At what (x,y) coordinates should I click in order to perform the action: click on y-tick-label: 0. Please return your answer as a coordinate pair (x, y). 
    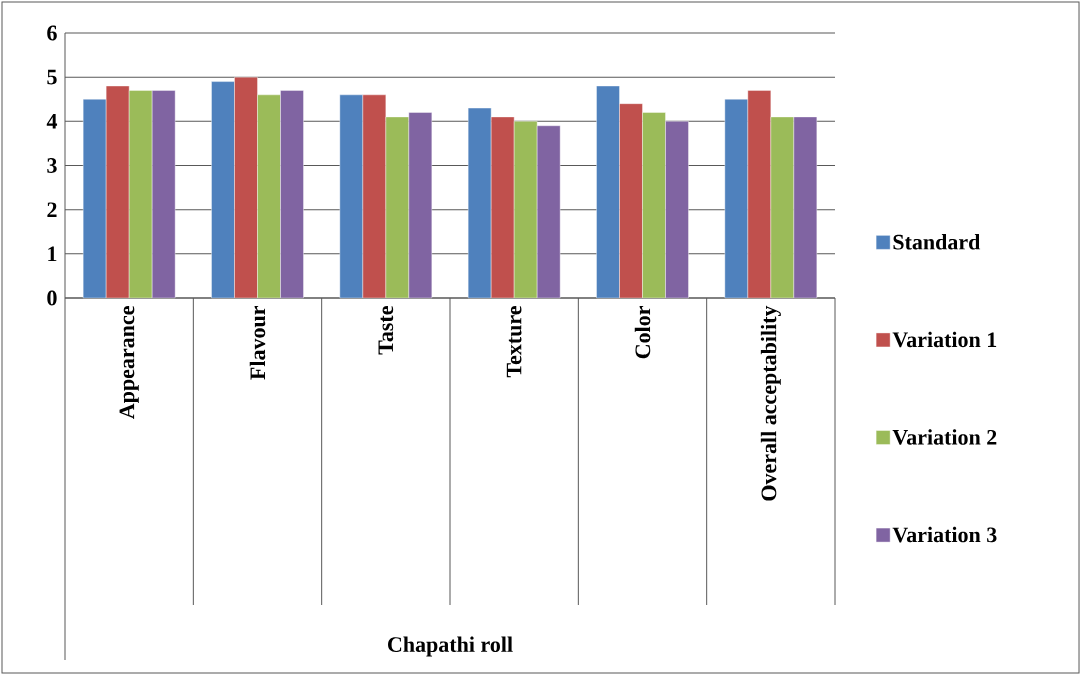
    Looking at the image, I should click on (52, 298).